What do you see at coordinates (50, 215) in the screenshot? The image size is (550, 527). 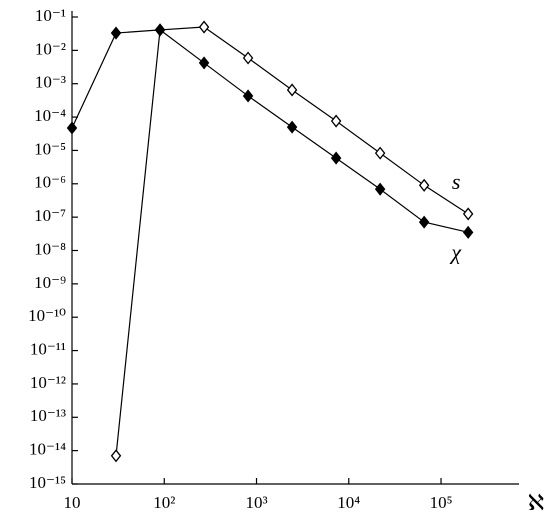 I see `y-tick-label: 10⁻⁷` at bounding box center [50, 215].